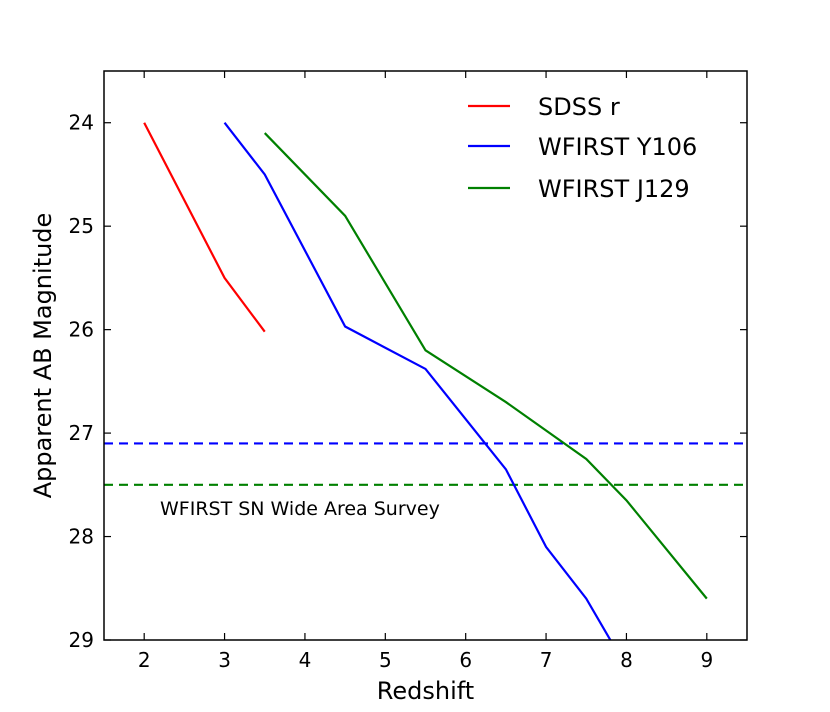 The height and width of the screenshot is (712, 830). Describe the element at coordinates (617, 147) in the screenshot. I see `legend-label-1: WFIRST Y106` at that location.